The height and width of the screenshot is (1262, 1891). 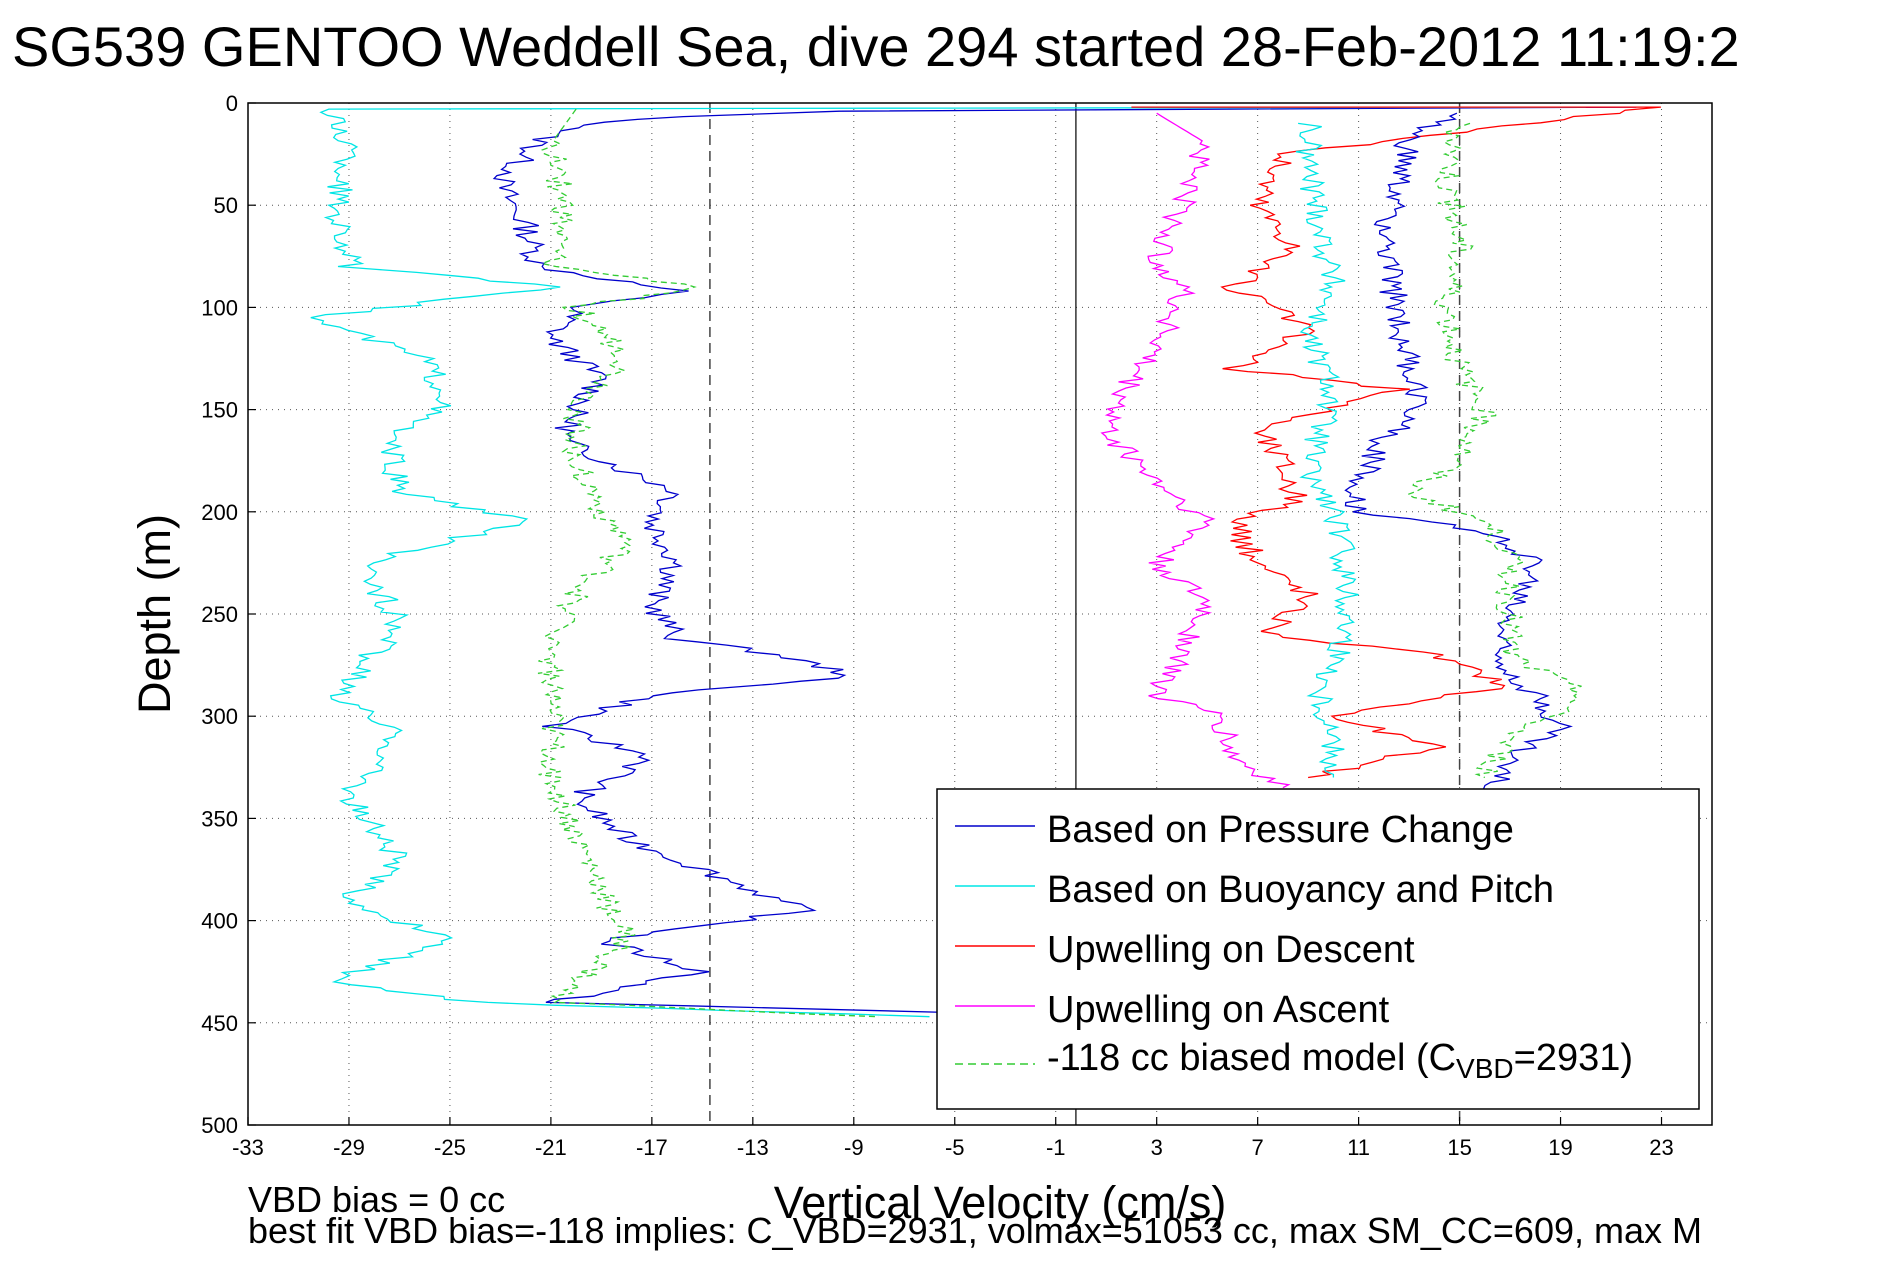 I want to click on legend-label-model: -118 cc biased model (CVBD=2931), so click(x=1340, y=1060).